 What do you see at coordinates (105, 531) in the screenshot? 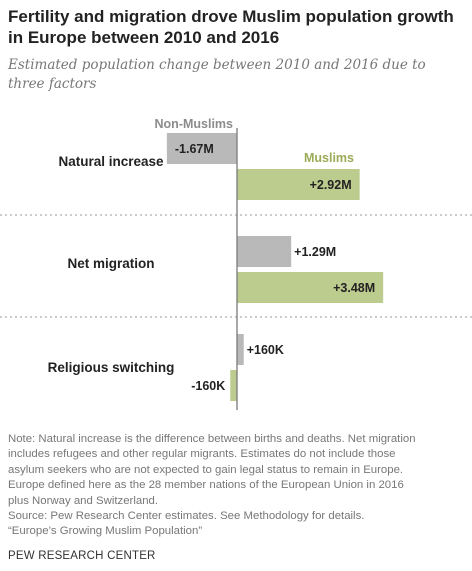
I see `source-line: “Europe’s Growing Muslim Population”` at bounding box center [105, 531].